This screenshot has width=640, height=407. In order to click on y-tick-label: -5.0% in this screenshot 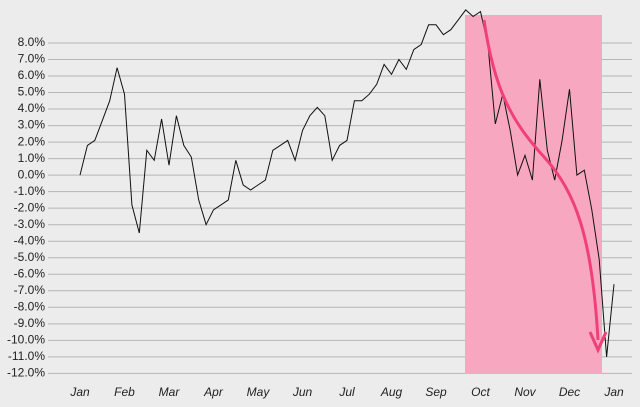, I will do `click(30, 257)`.